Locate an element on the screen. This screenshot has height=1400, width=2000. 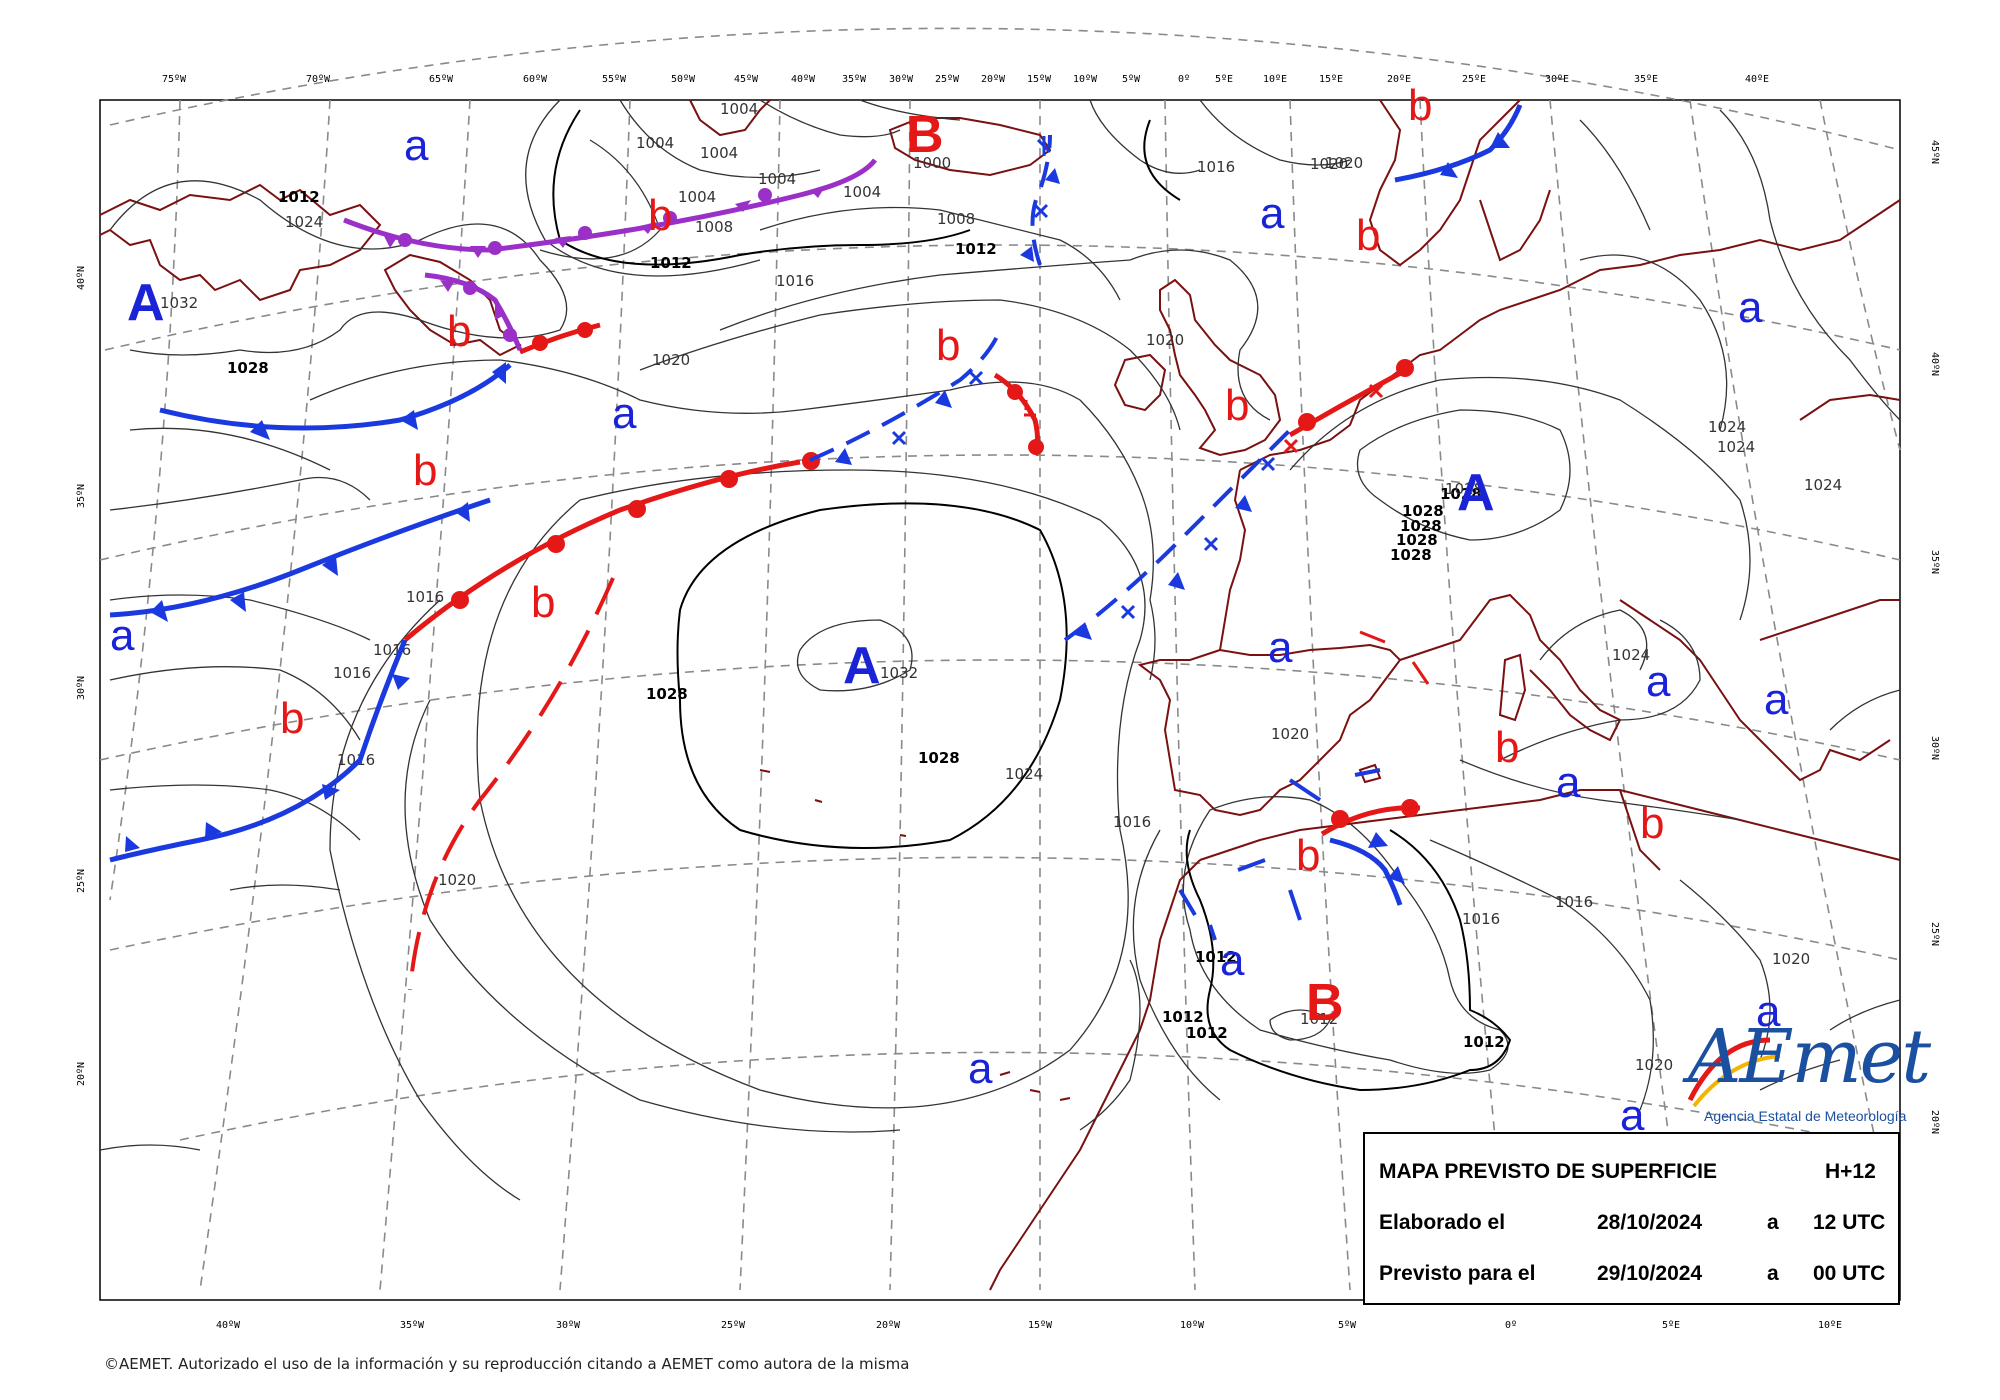
tick-label: 25ºW is located at coordinates (733, 1325).